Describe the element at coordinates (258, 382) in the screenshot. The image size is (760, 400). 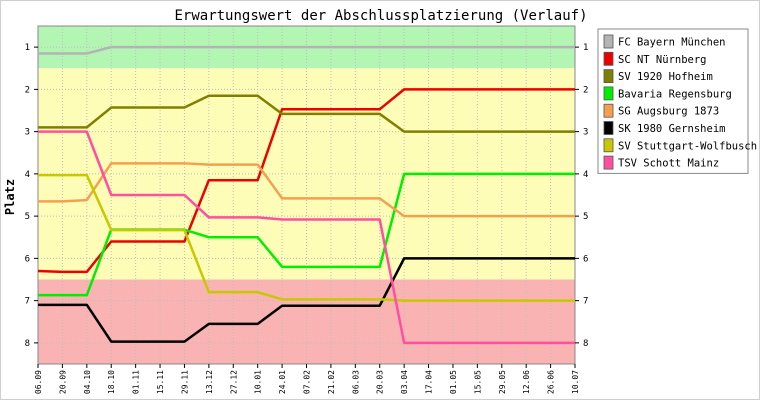
I see `x-tick-label: 10.01` at that location.